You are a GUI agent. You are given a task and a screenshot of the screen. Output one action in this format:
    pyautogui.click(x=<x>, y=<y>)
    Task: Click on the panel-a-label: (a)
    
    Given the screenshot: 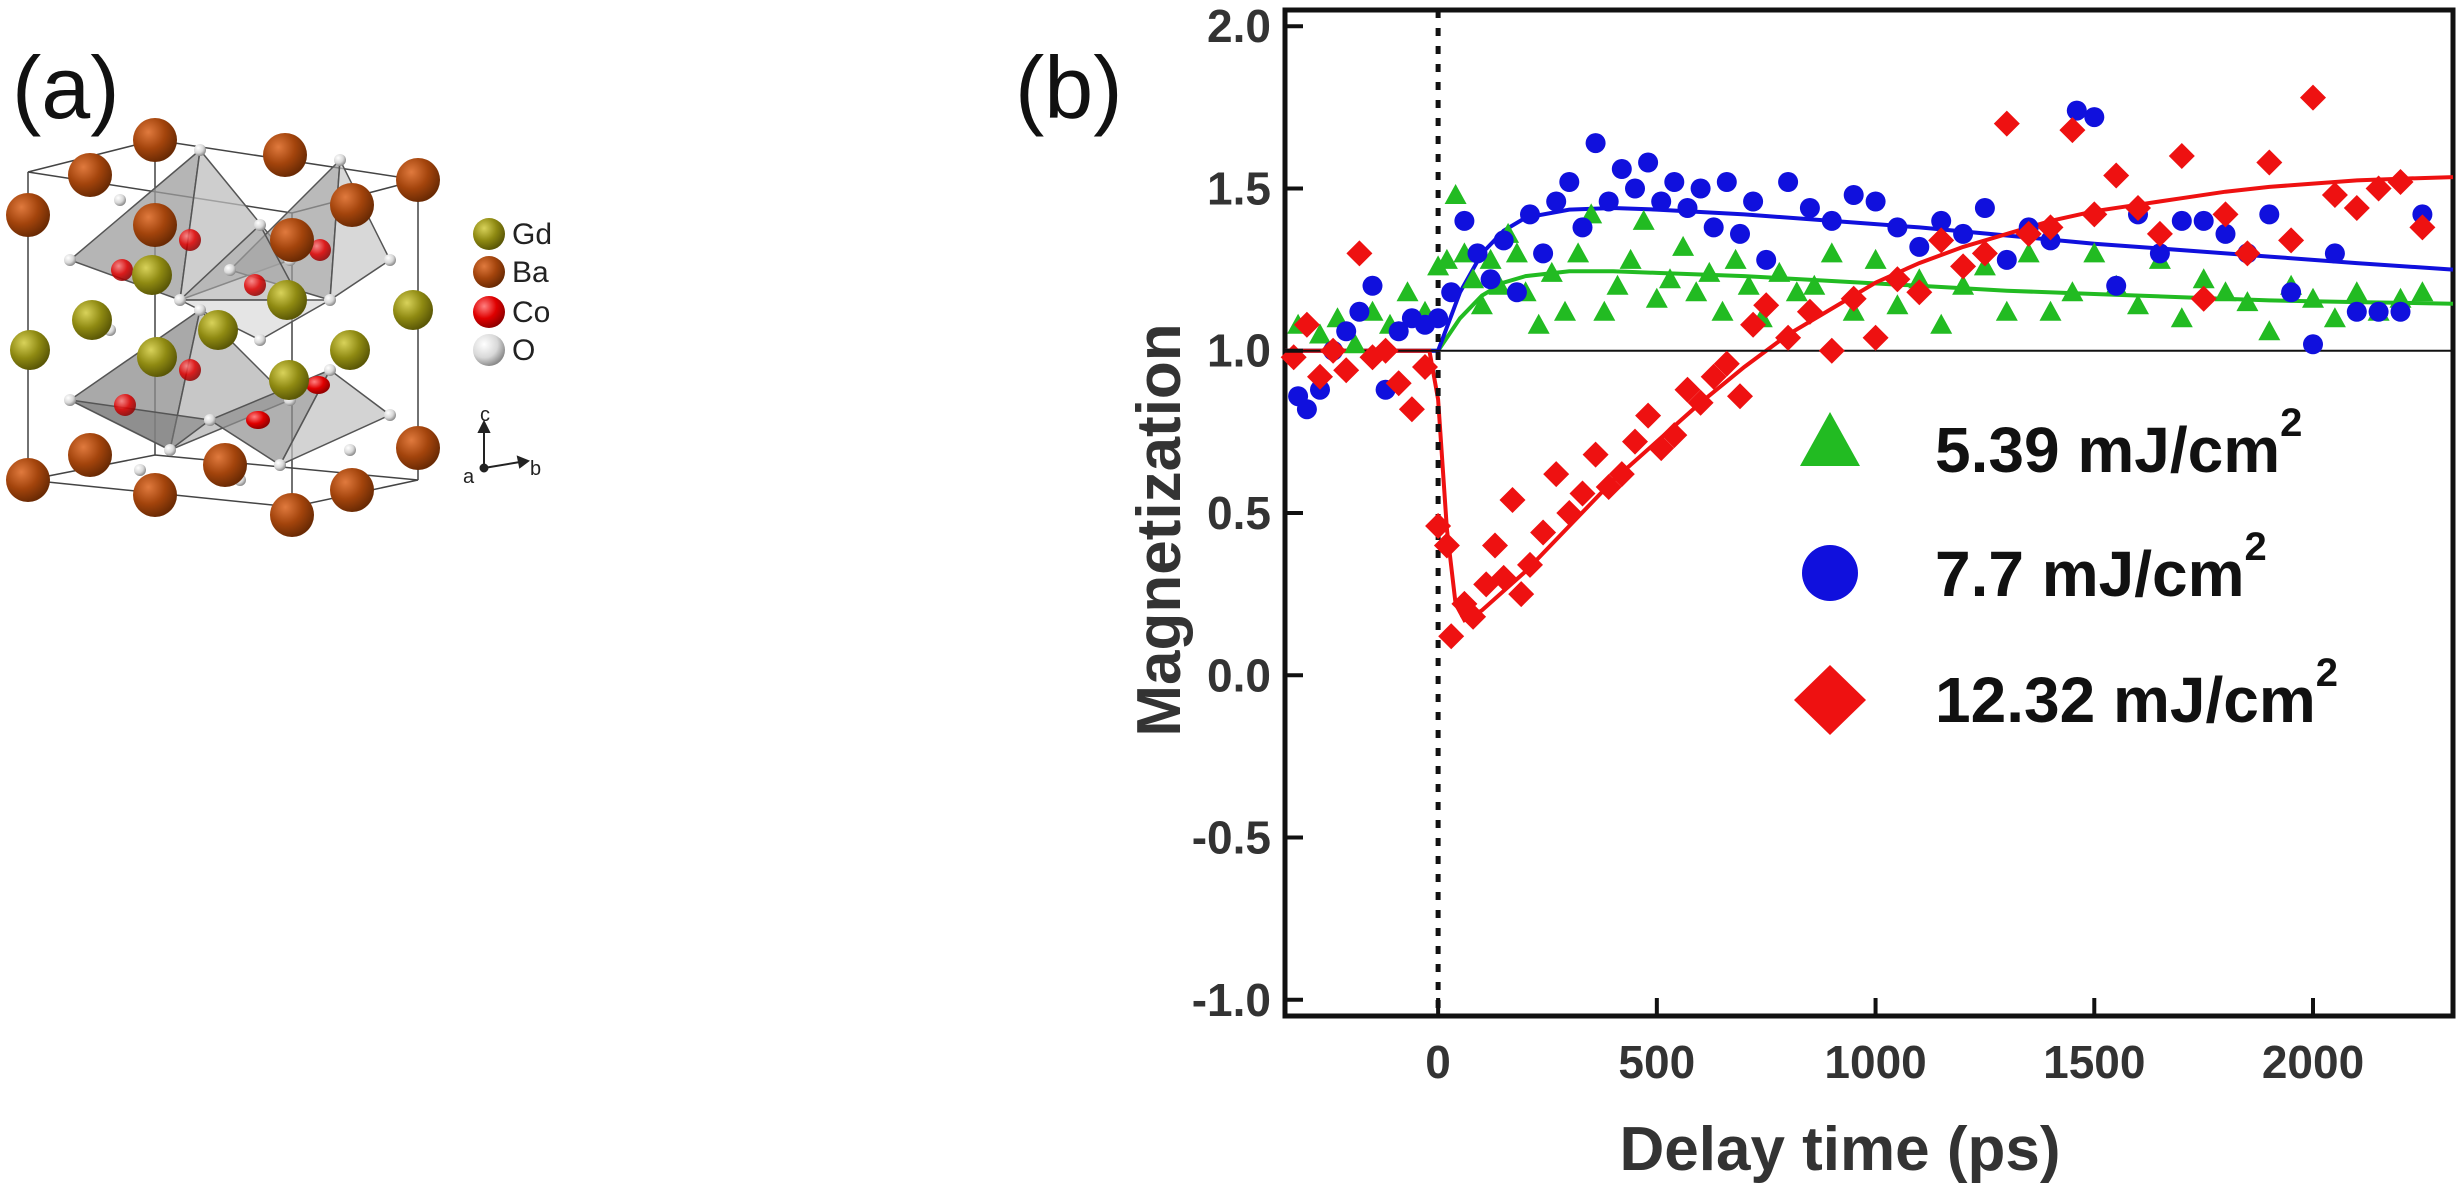 What is the action you would take?
    pyautogui.click(x=66, y=87)
    